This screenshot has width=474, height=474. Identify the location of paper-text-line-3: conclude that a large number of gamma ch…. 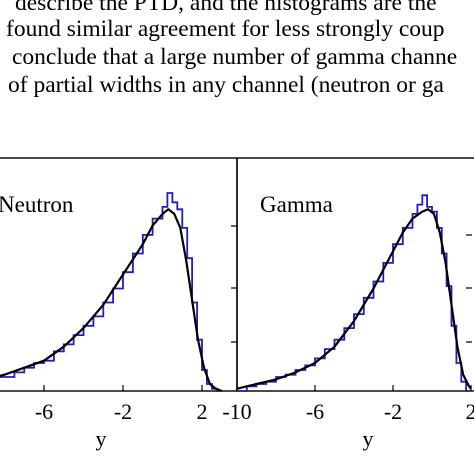
(235, 57).